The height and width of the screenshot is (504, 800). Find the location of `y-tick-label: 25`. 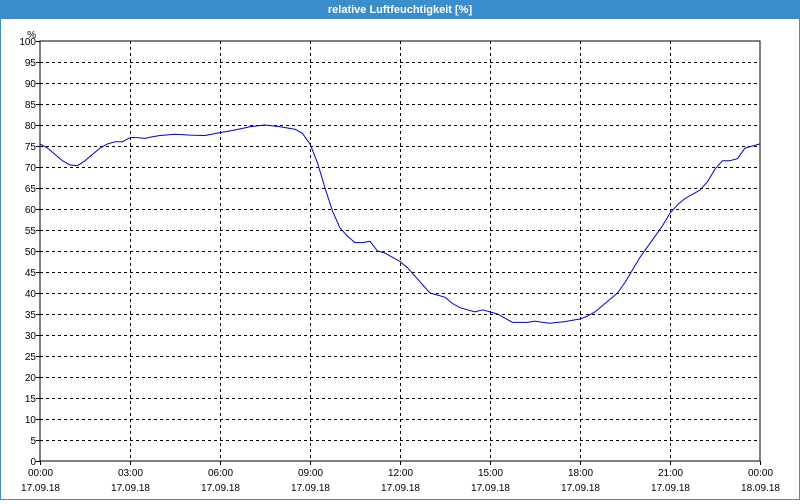

y-tick-label: 25 is located at coordinates (31, 357).